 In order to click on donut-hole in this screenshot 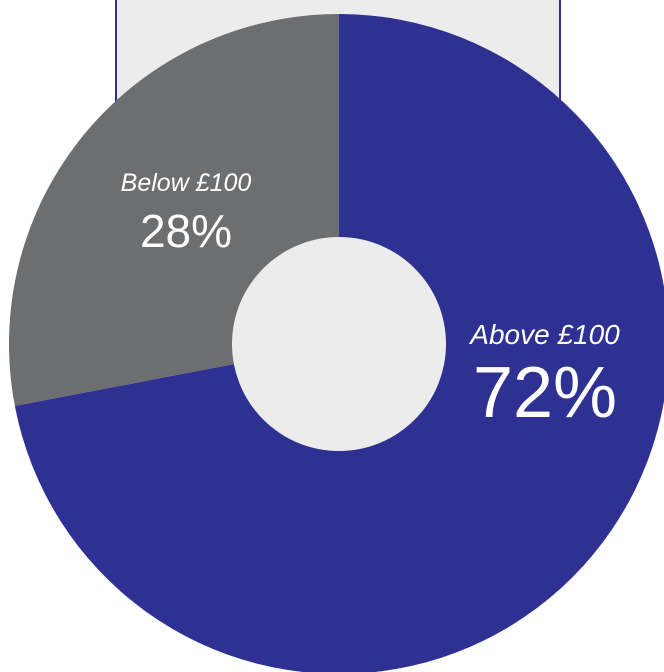, I will do `click(339, 344)`.